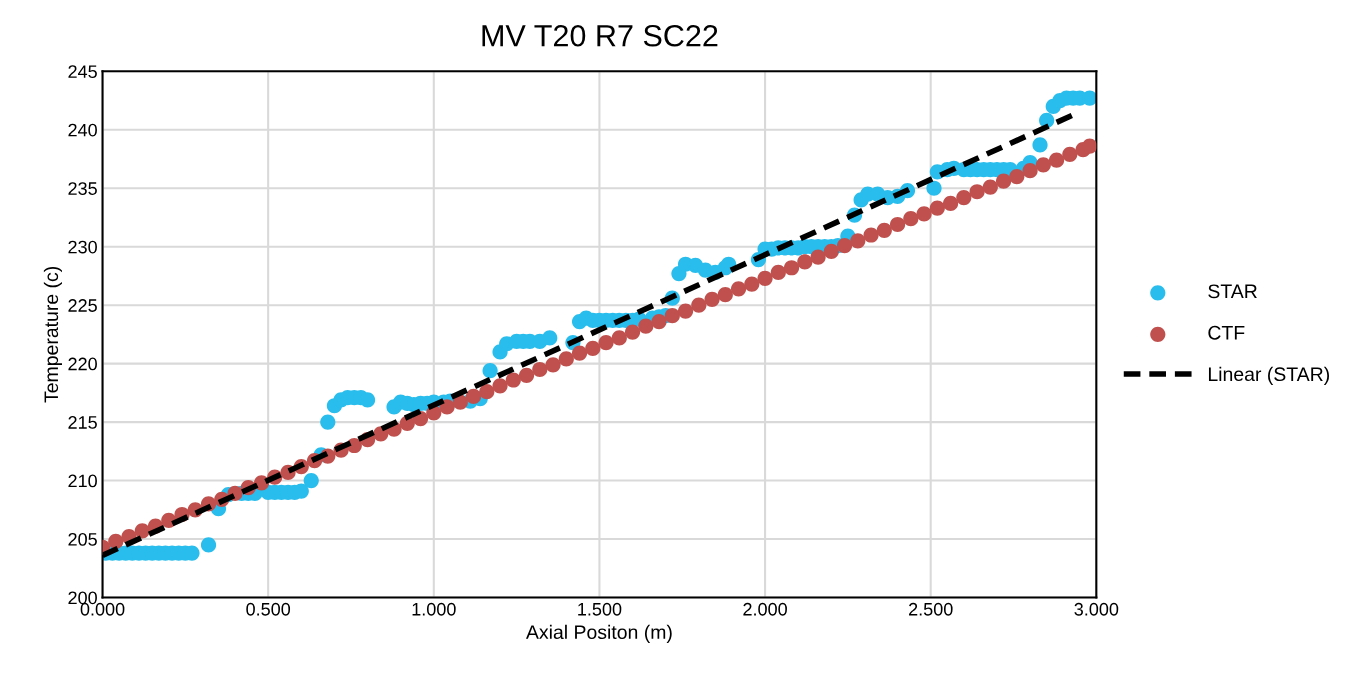 This screenshot has width=1367, height=679. What do you see at coordinates (82, 481) in the screenshot?
I see `y-tick-label: 210` at bounding box center [82, 481].